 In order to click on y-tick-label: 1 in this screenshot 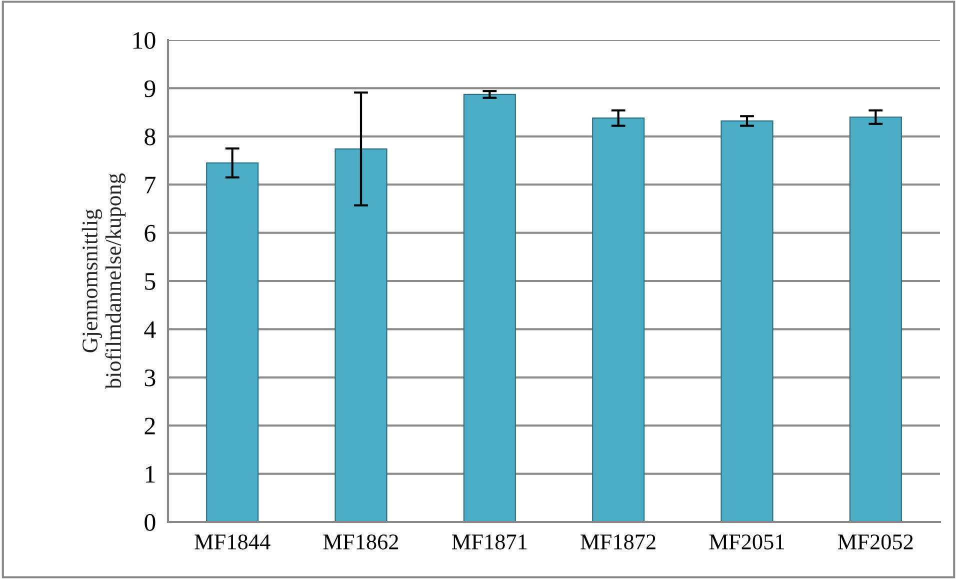, I will do `click(150, 474)`.